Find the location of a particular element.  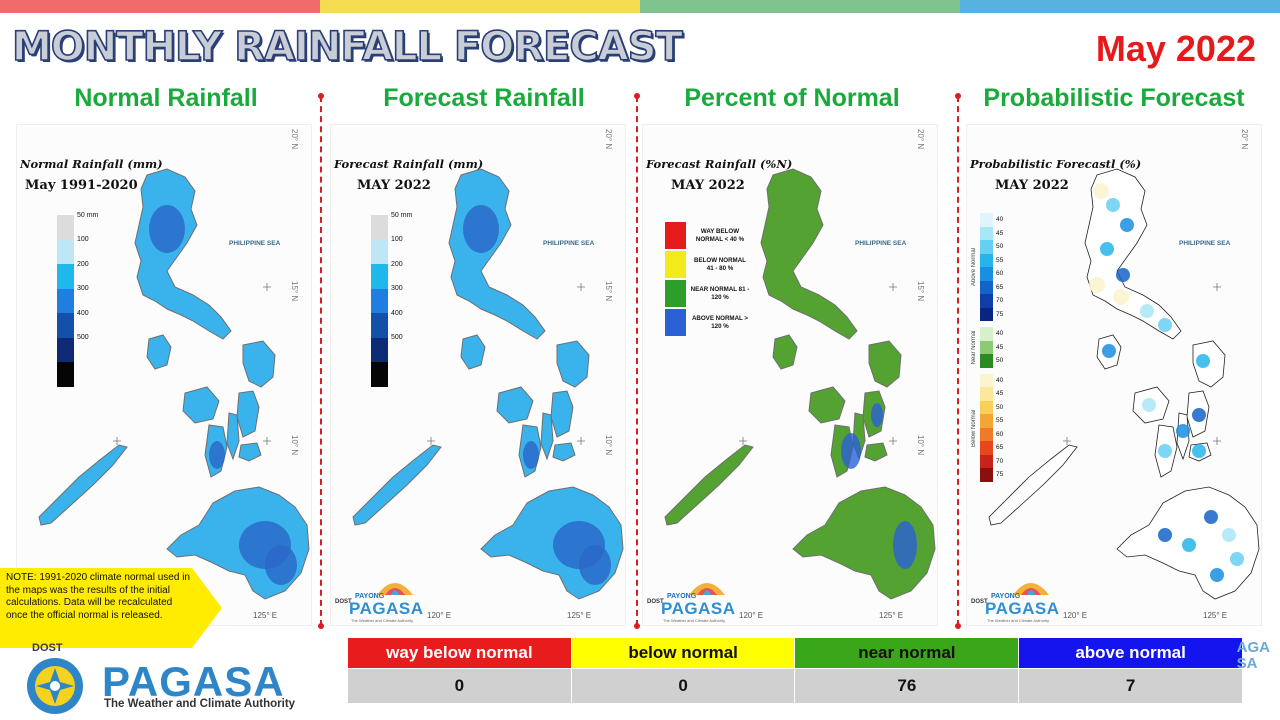

page-title: MONTHLY RAINFALL FORECAST is located at coordinates (347, 47).